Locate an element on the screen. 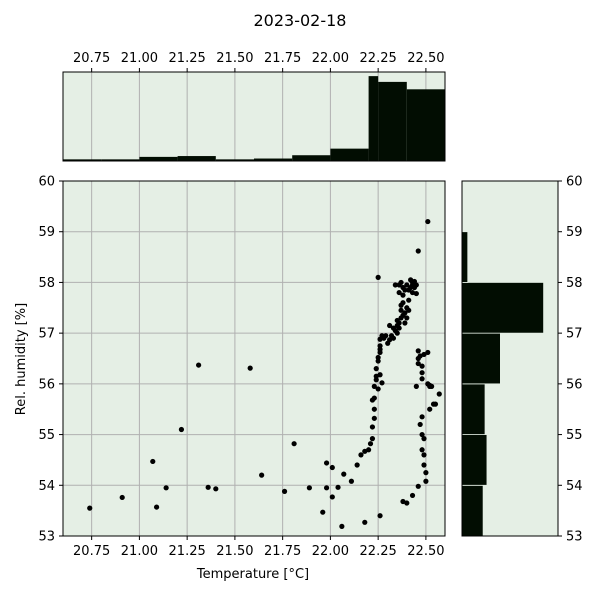  top-x-tick-label: 22.50 is located at coordinates (425, 58).